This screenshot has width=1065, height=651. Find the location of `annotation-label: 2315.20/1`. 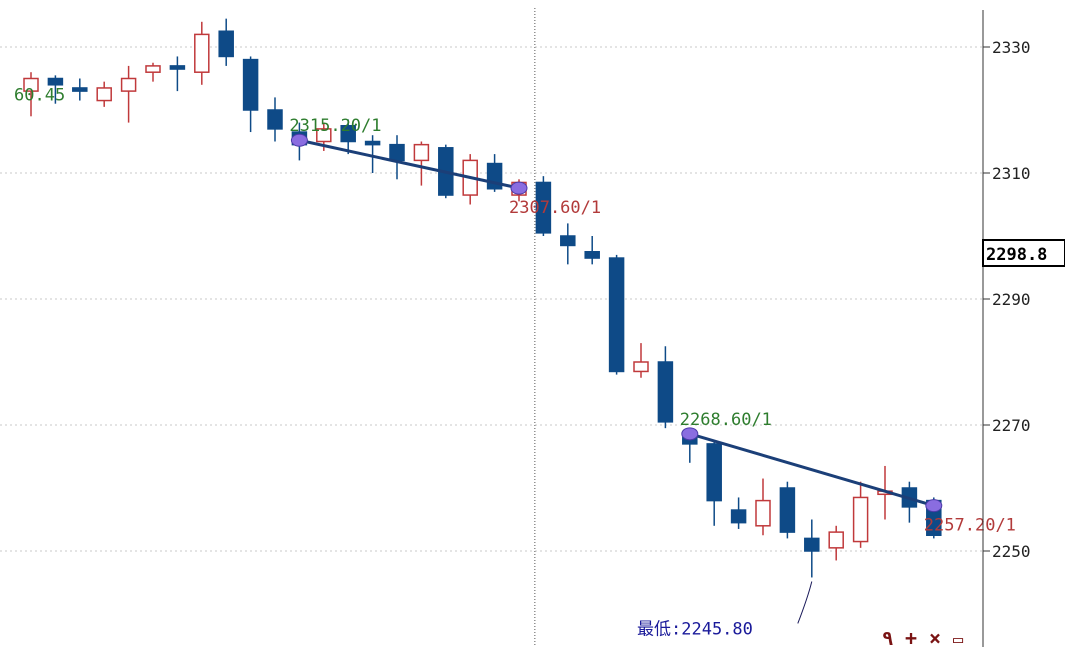

annotation-label: 2315.20/1 is located at coordinates (335, 126).